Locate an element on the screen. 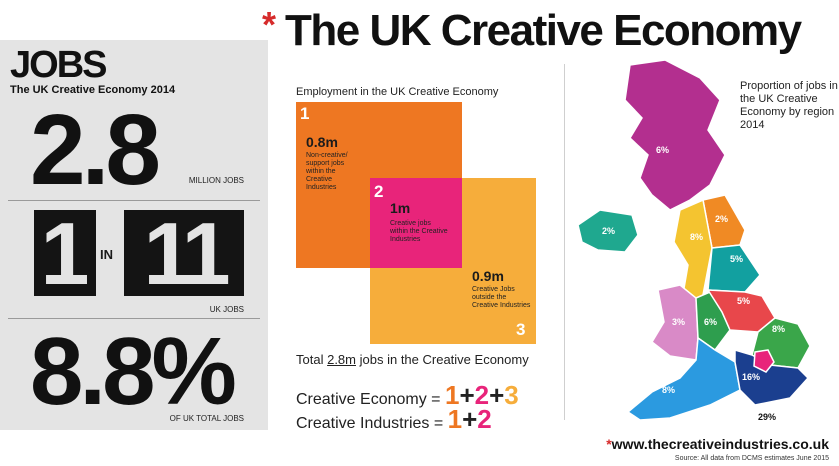 This screenshot has height=466, width=839. creative-economy-formula: Creative Economy = 1+2+3 is located at coordinates (407, 395).